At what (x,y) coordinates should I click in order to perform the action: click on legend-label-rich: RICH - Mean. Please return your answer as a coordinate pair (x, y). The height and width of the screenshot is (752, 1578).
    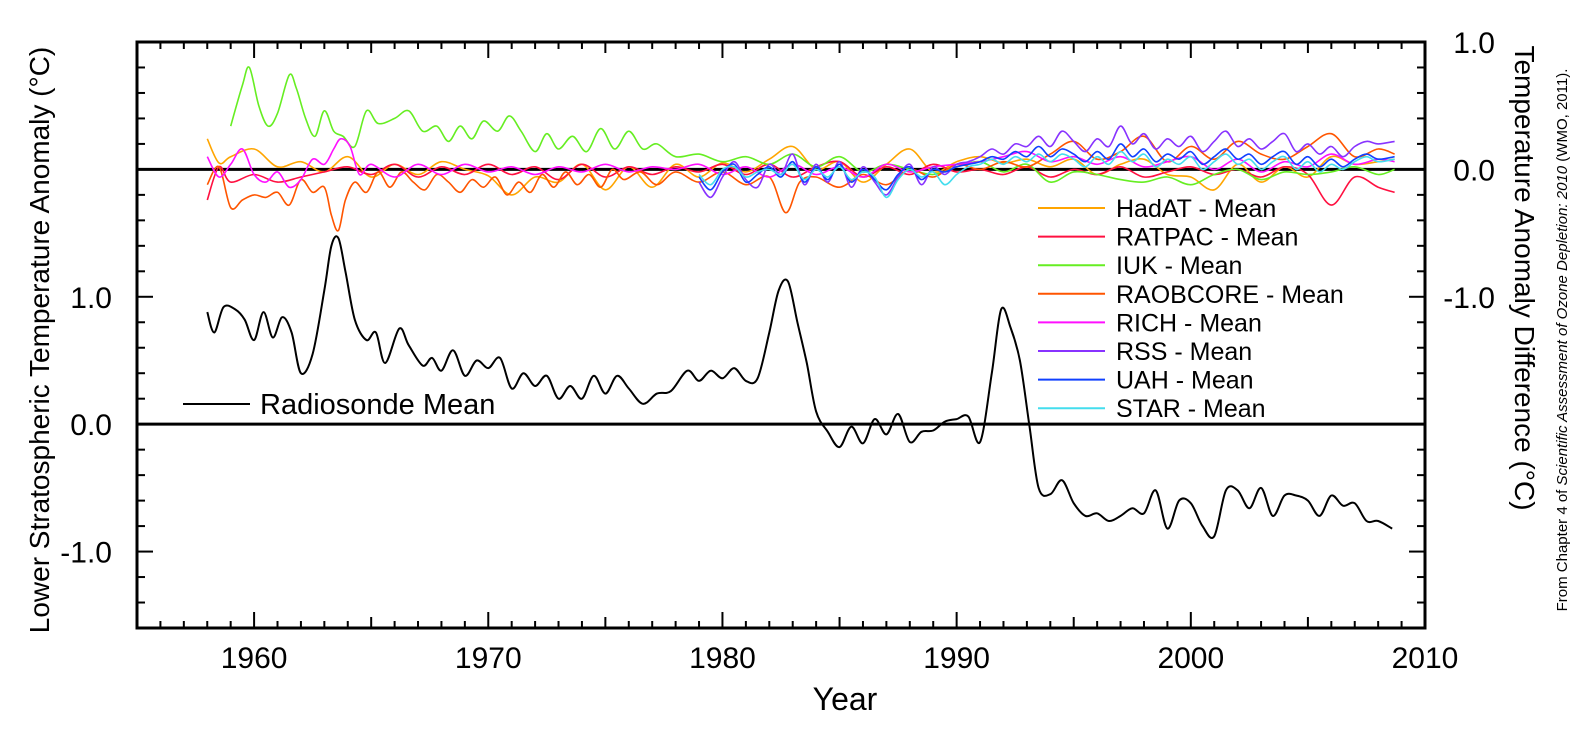
    Looking at the image, I should click on (1189, 323).